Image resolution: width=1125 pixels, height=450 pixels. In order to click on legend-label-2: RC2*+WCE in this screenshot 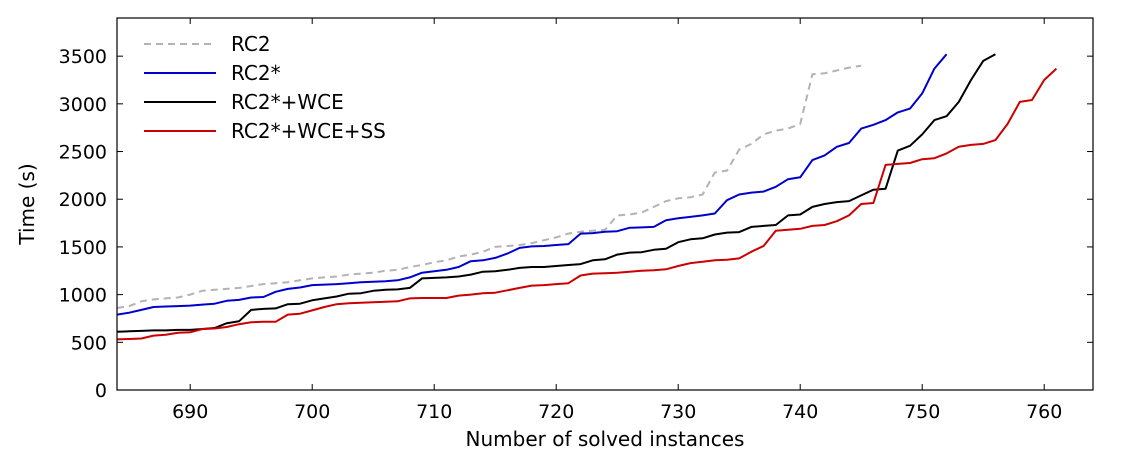, I will do `click(287, 102)`.